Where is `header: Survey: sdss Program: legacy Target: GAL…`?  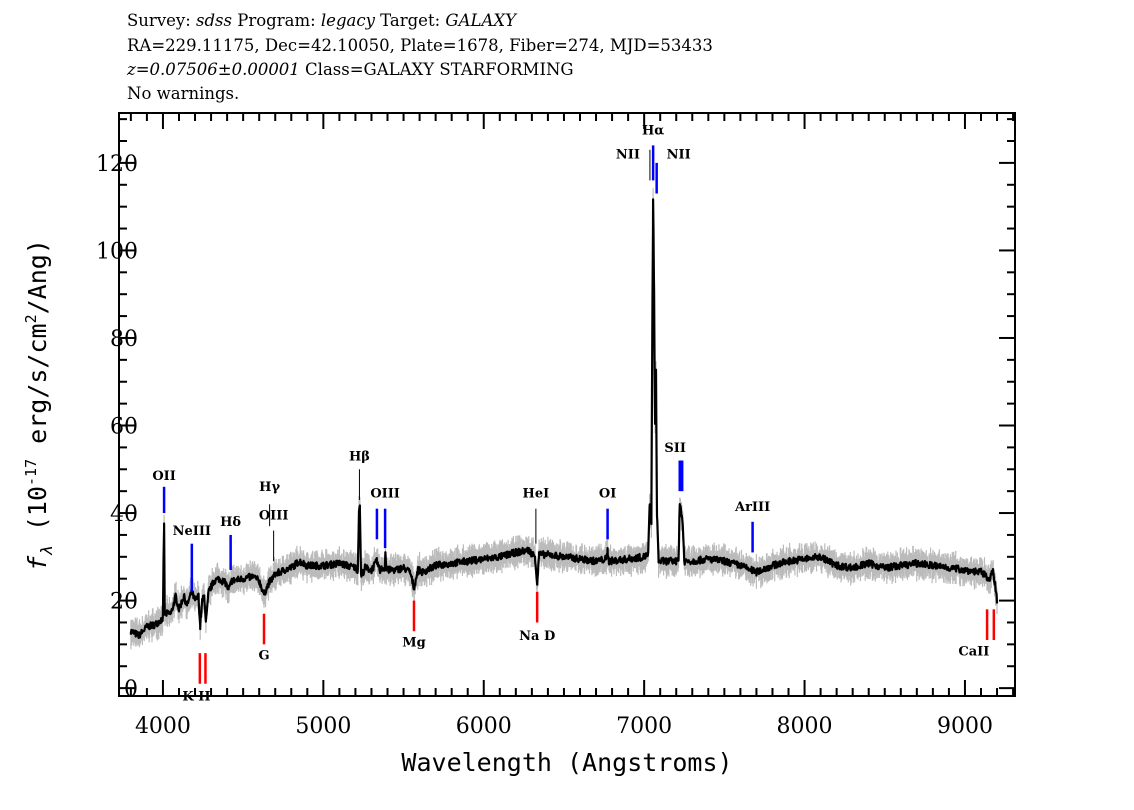 header: Survey: sdss Program: legacy Target: GAL… is located at coordinates (419, 57).